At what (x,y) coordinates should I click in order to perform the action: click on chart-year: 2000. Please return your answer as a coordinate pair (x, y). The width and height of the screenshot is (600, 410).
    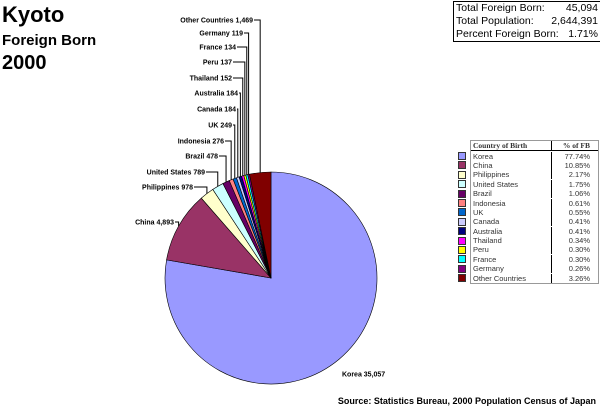
    Looking at the image, I should click on (24, 63).